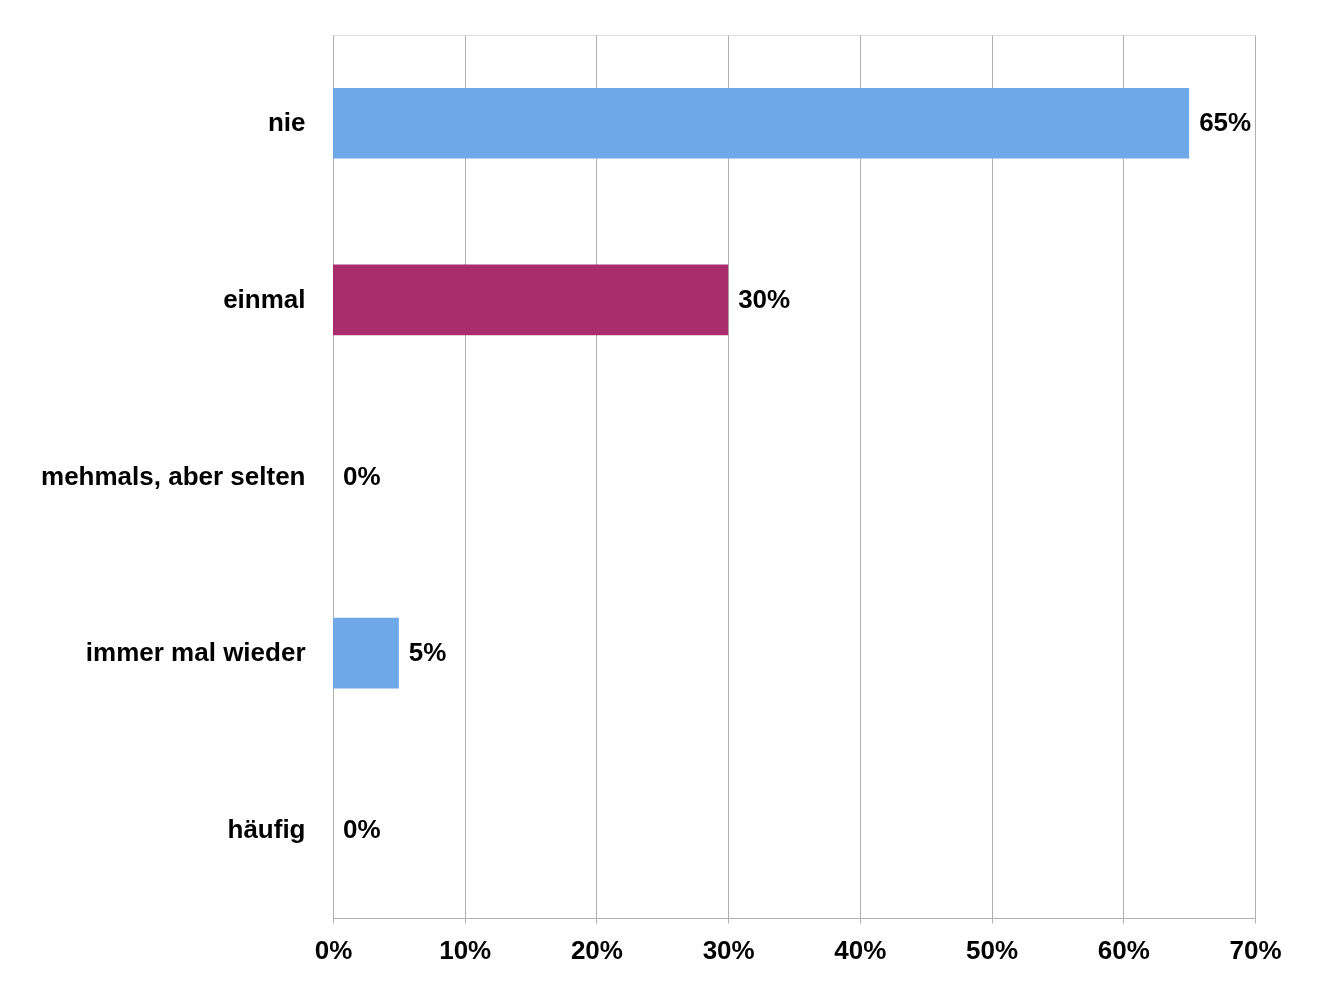 The width and height of the screenshot is (1337, 988). I want to click on y-tick-label: häufig, so click(266, 828).